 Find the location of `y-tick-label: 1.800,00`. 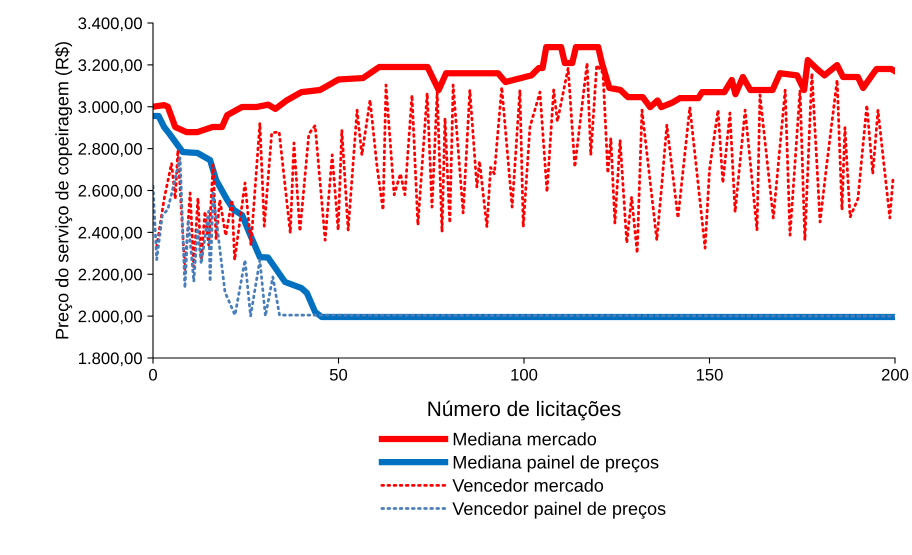

y-tick-label: 1.800,00 is located at coordinates (110, 359).